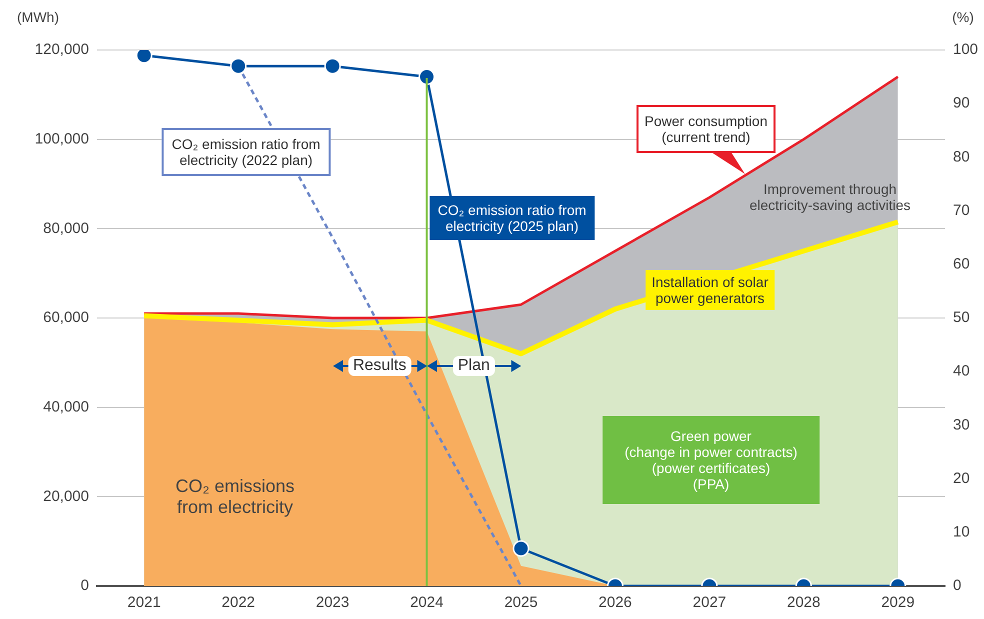 This screenshot has height=619, width=984. Describe the element at coordinates (961, 103) in the screenshot. I see `y2-tick-label: 90` at that location.